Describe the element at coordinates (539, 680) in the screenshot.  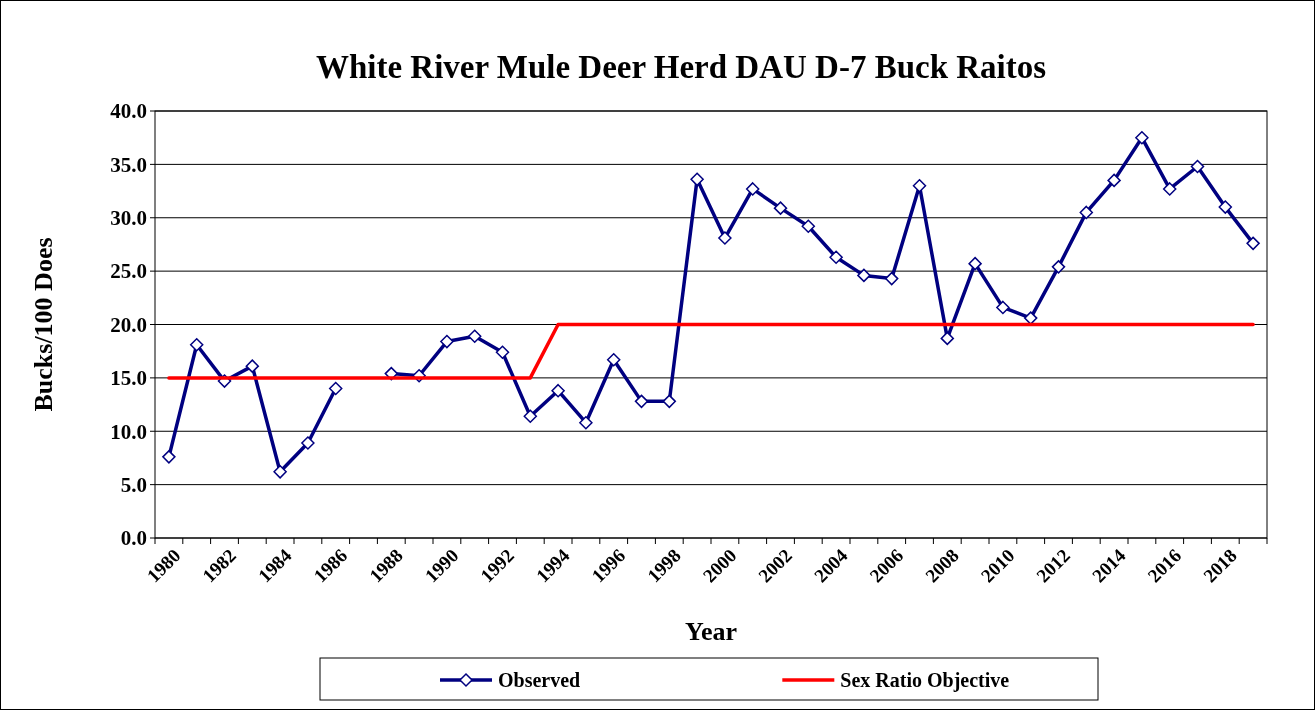
I see `legend-label: Observed` at that location.